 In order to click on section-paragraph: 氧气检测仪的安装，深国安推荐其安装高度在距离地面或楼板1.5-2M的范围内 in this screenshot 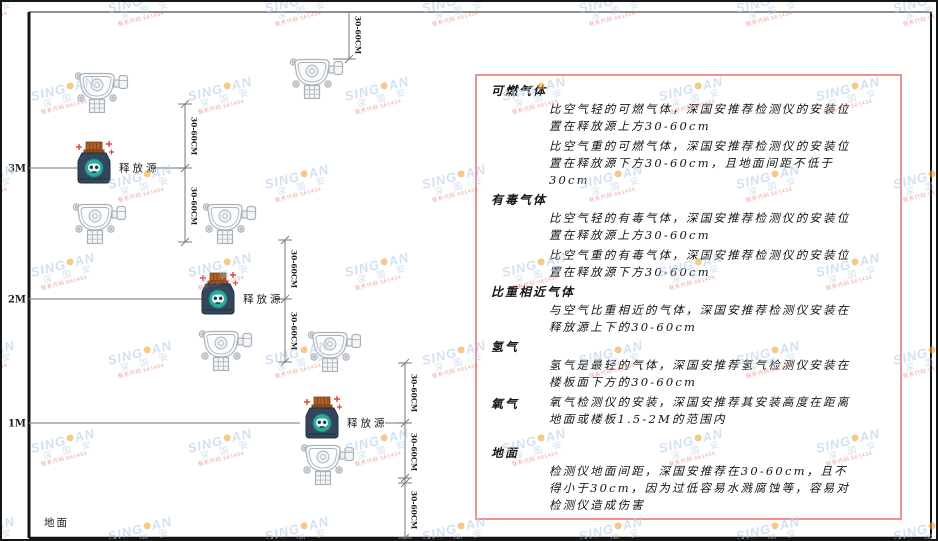, I will do `click(700, 410)`.